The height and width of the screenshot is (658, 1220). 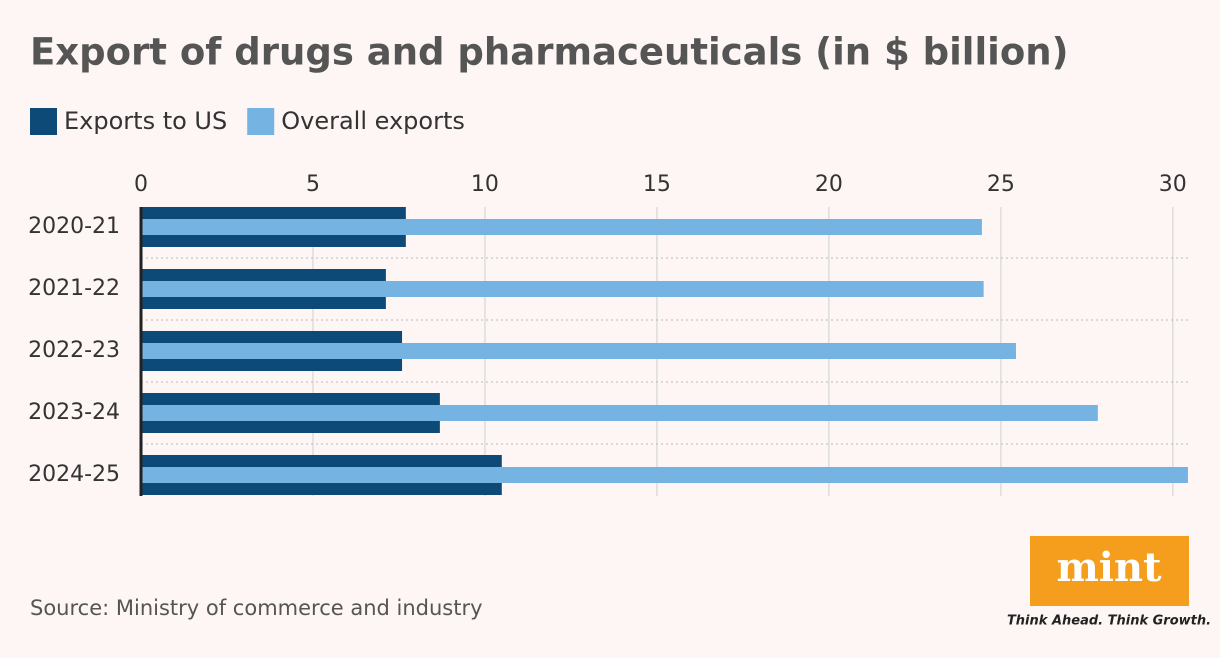 I want to click on y-tick-label: 2024-25, so click(x=74, y=474).